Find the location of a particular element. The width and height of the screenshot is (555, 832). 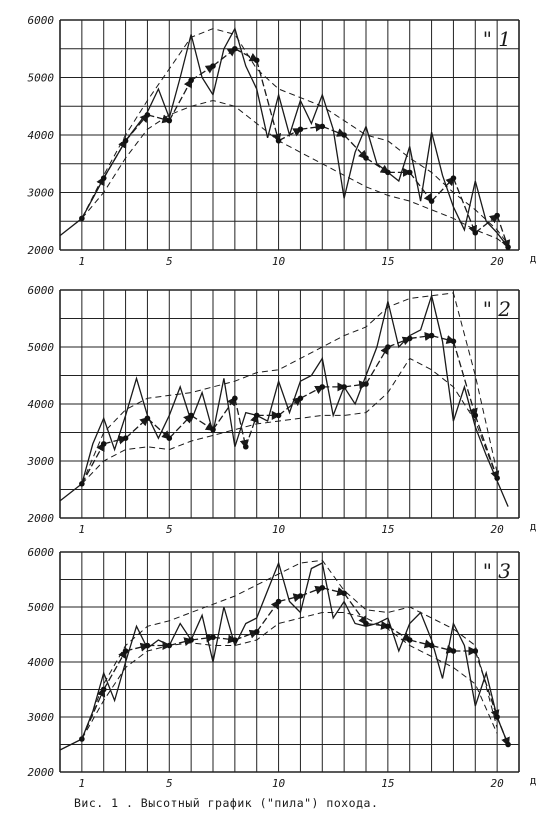

x-tick-label: 1 is located at coordinates (82, 783).